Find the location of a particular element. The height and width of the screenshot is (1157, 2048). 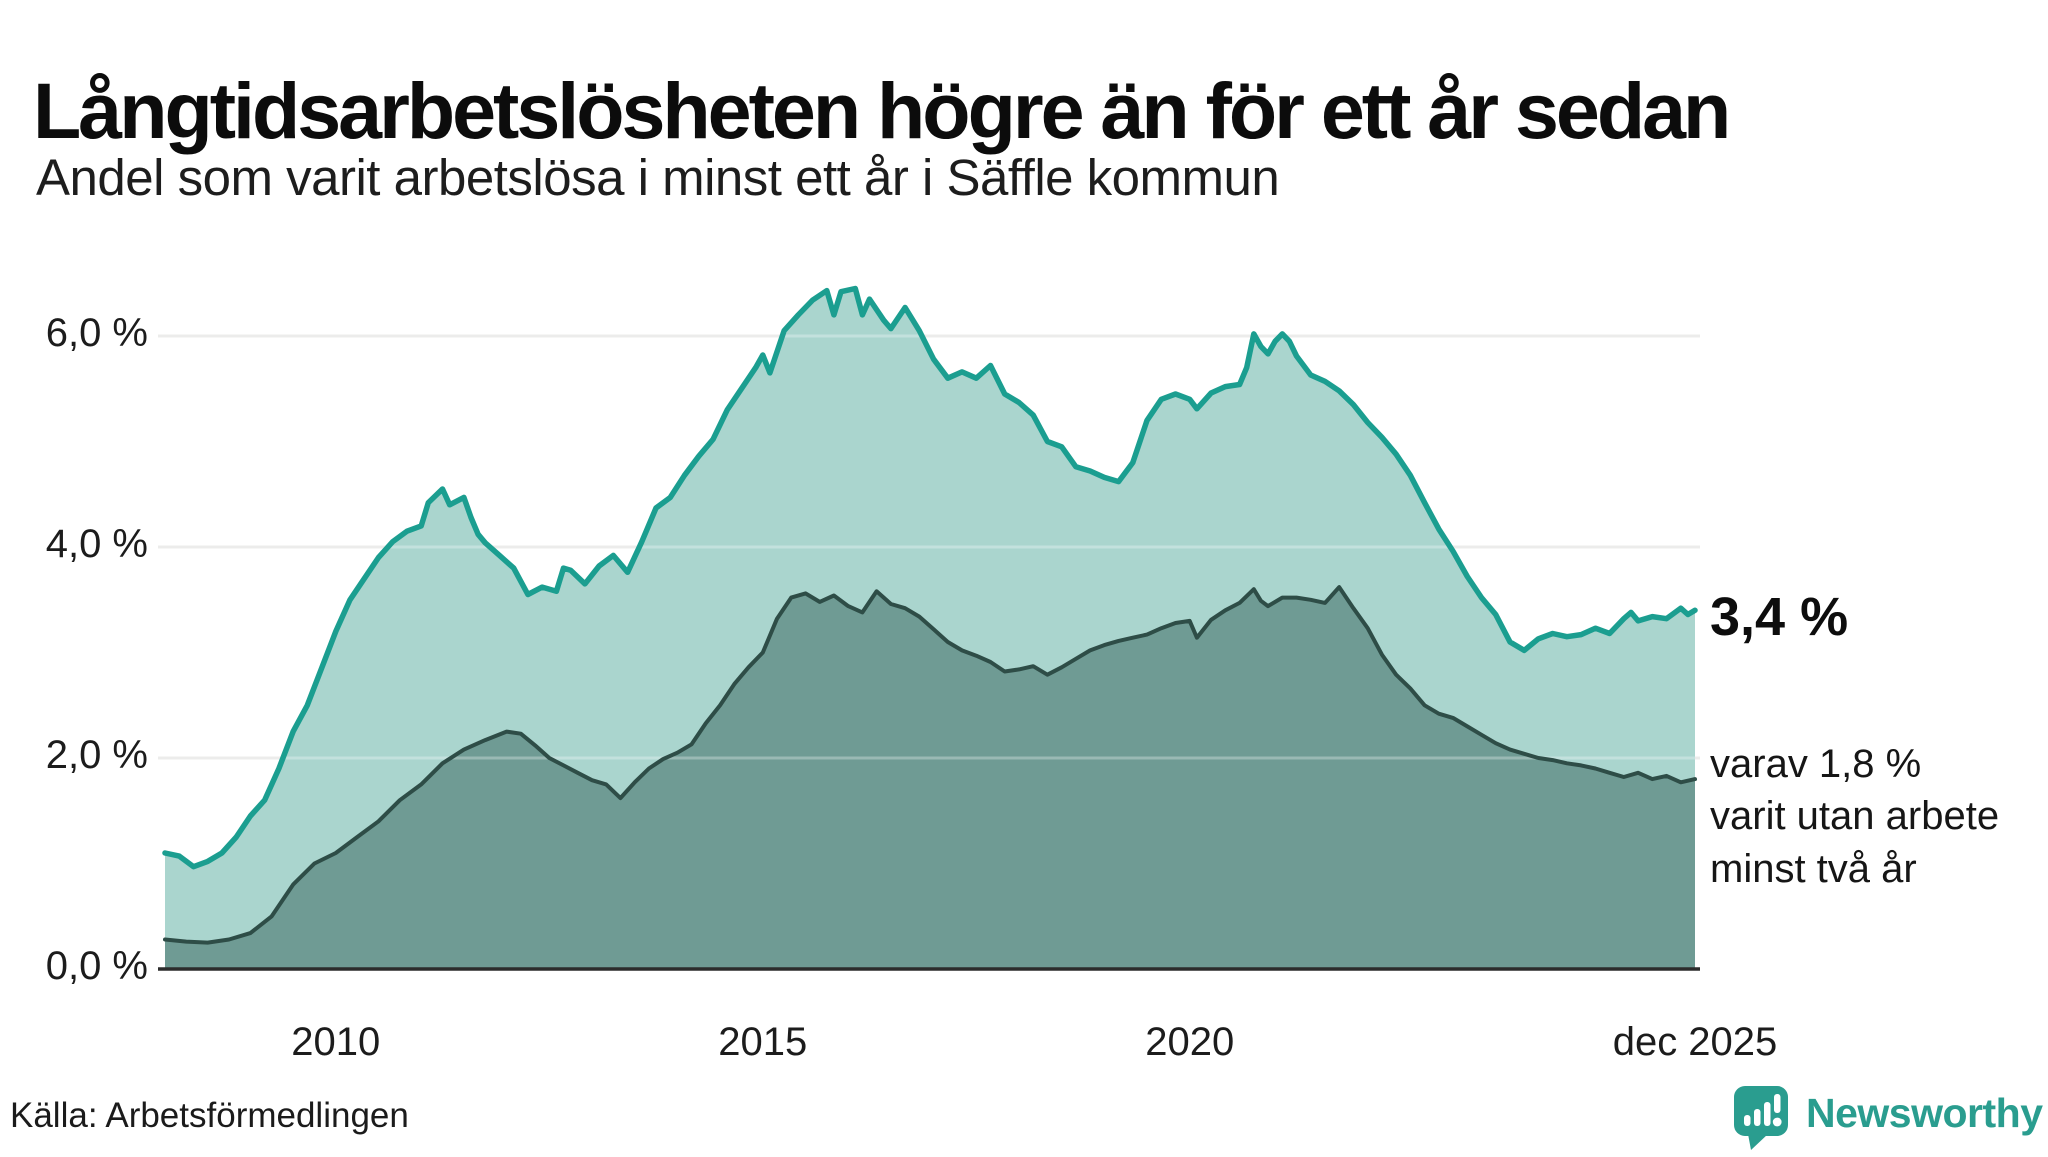

annotation-breakdown-line-1: varav 1,8 % is located at coordinates (1816, 764).